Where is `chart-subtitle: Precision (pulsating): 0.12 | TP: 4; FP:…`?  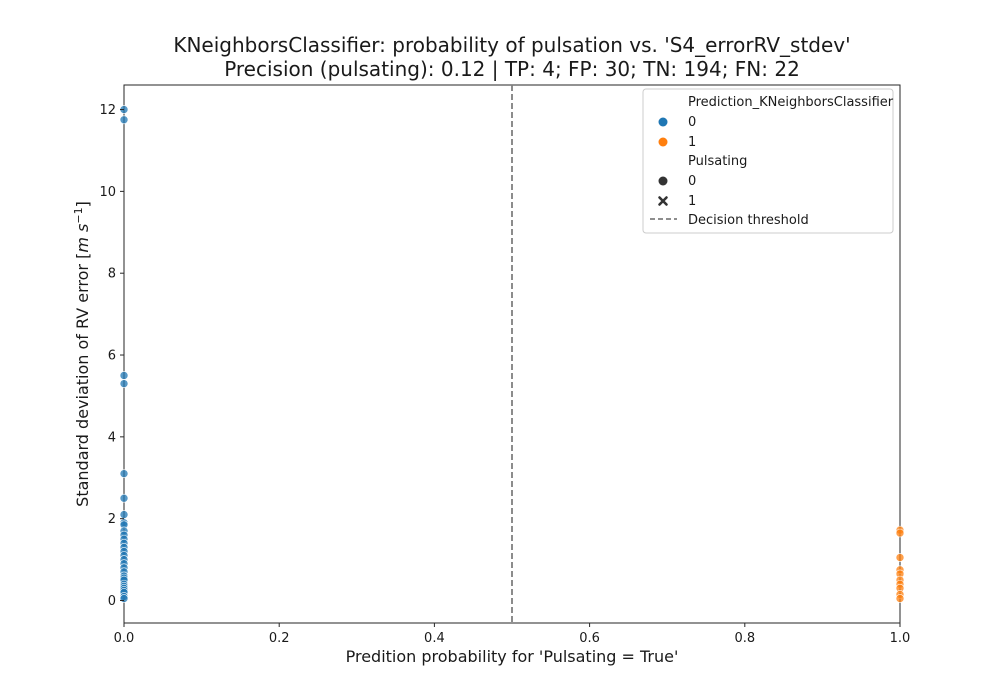 chart-subtitle: Precision (pulsating): 0.12 | TP: 4; FP:… is located at coordinates (512, 69).